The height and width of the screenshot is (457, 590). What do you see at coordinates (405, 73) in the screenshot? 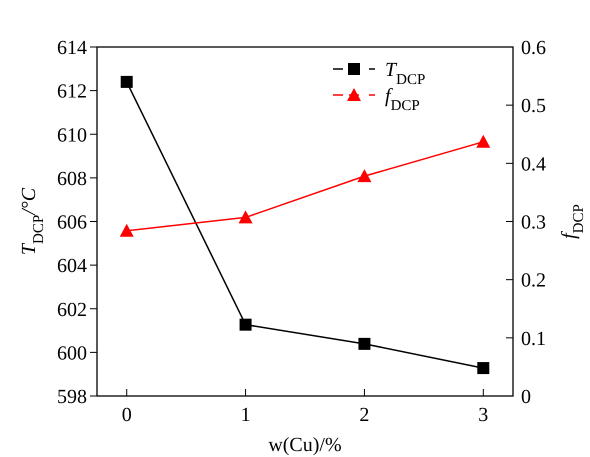
I see `legend-label: T$_{DCP}$` at bounding box center [405, 73].